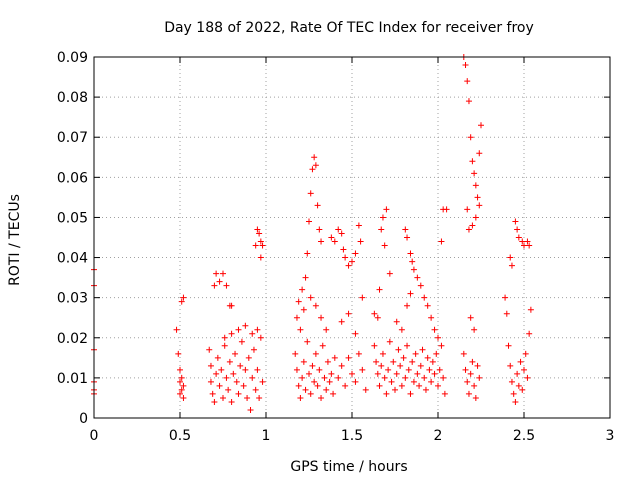 The width and height of the screenshot is (640, 485). What do you see at coordinates (610, 436) in the screenshot?
I see `x-tick-label: 3` at bounding box center [610, 436].